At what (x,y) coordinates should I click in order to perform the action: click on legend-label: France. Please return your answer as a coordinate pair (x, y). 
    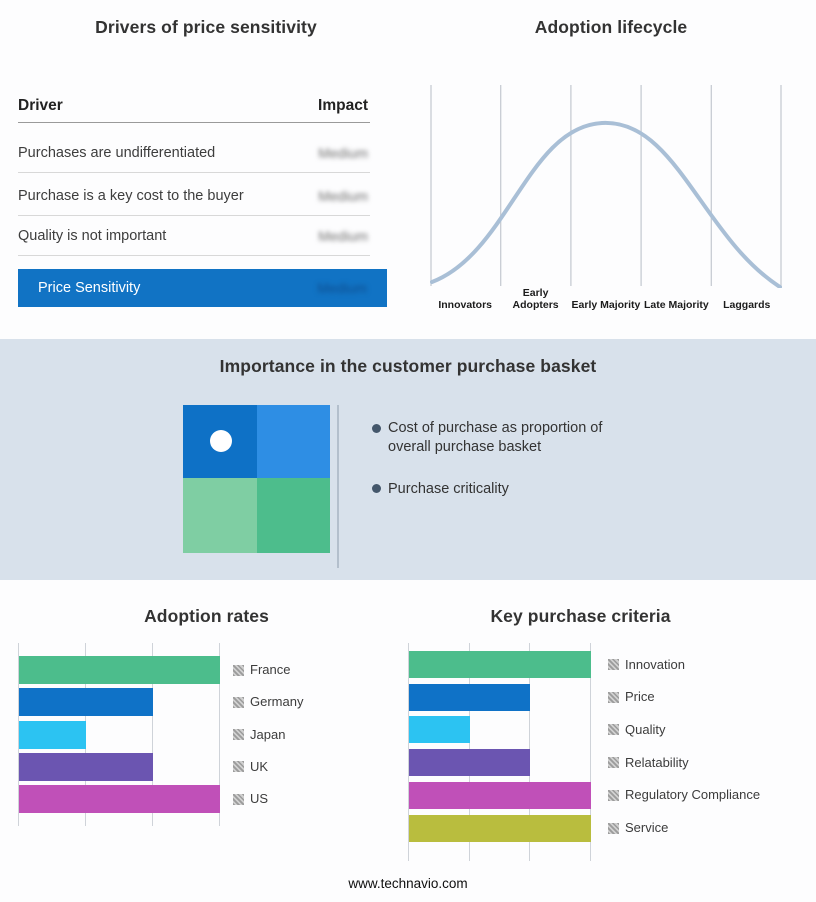
    Looking at the image, I should click on (270, 669).